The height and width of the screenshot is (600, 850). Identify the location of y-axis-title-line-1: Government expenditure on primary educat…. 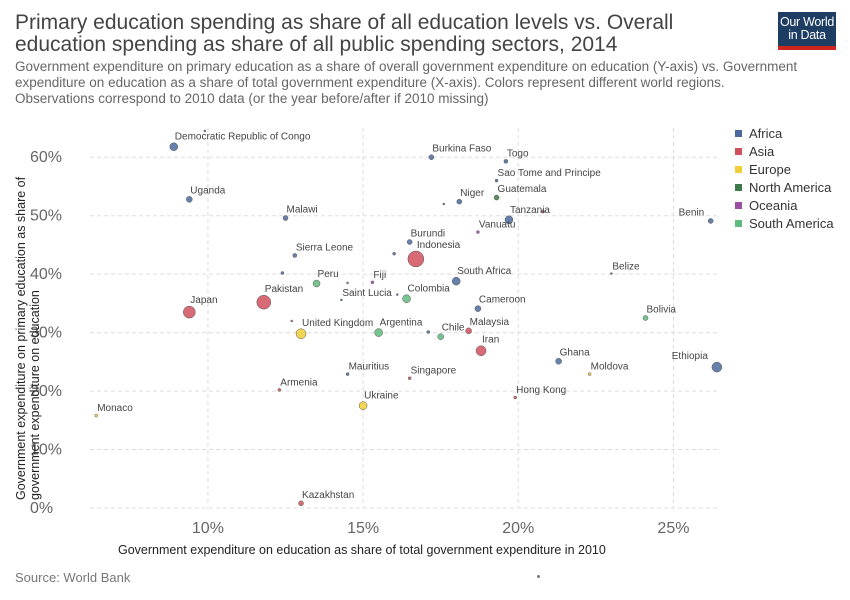
(21, 338).